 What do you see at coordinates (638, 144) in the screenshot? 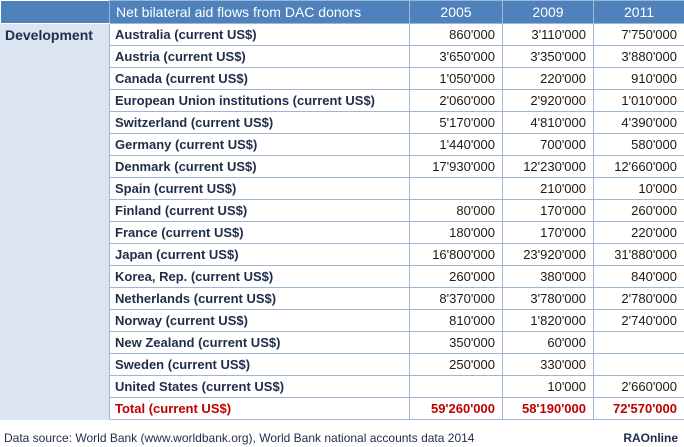
I see `cell-2011: 580'000` at bounding box center [638, 144].